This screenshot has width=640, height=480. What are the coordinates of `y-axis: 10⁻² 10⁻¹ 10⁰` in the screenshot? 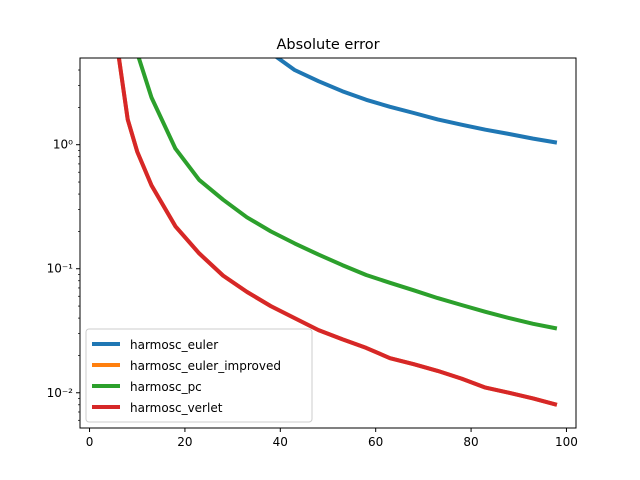 It's located at (63, 245).